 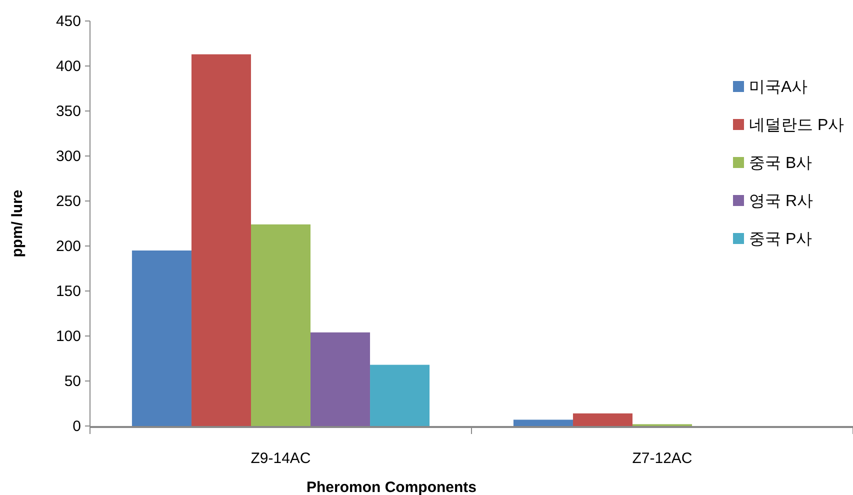 I want to click on y-tick-label: 50, so click(x=72, y=381).